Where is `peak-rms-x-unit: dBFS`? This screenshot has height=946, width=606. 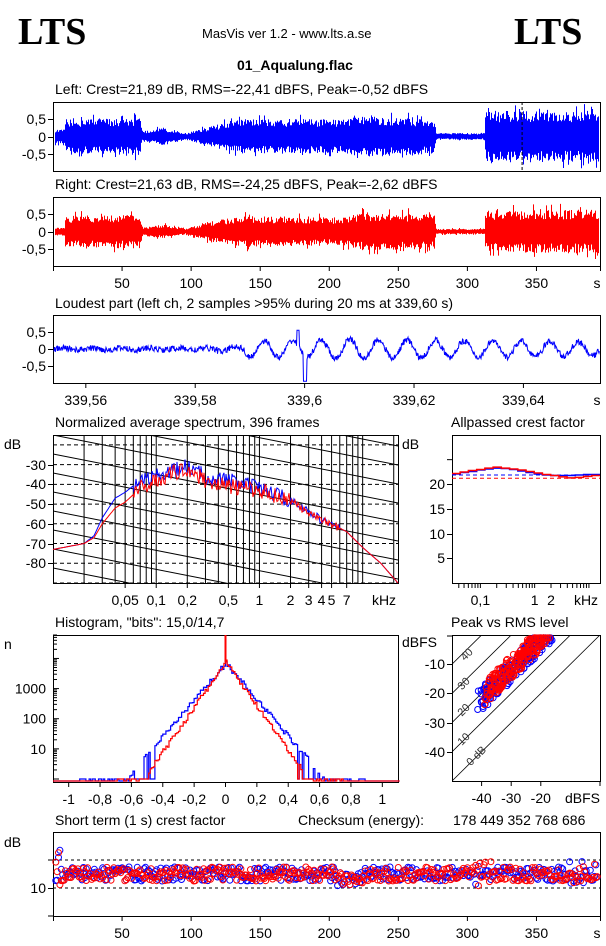
peak-rms-x-unit: dBFS is located at coordinates (582, 798).